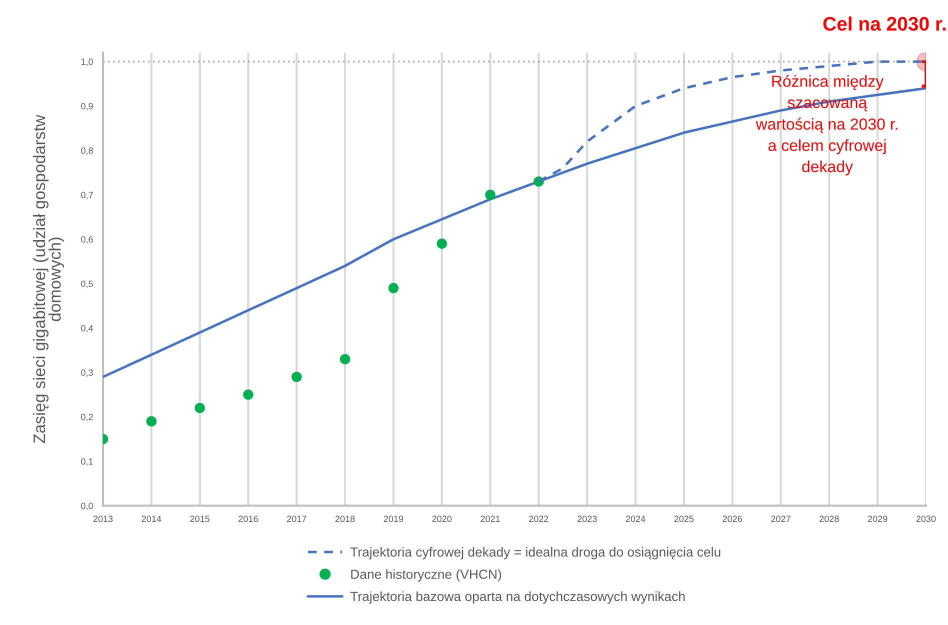  What do you see at coordinates (87, 373) in the screenshot?
I see `y-tick-label: 0,3` at bounding box center [87, 373].